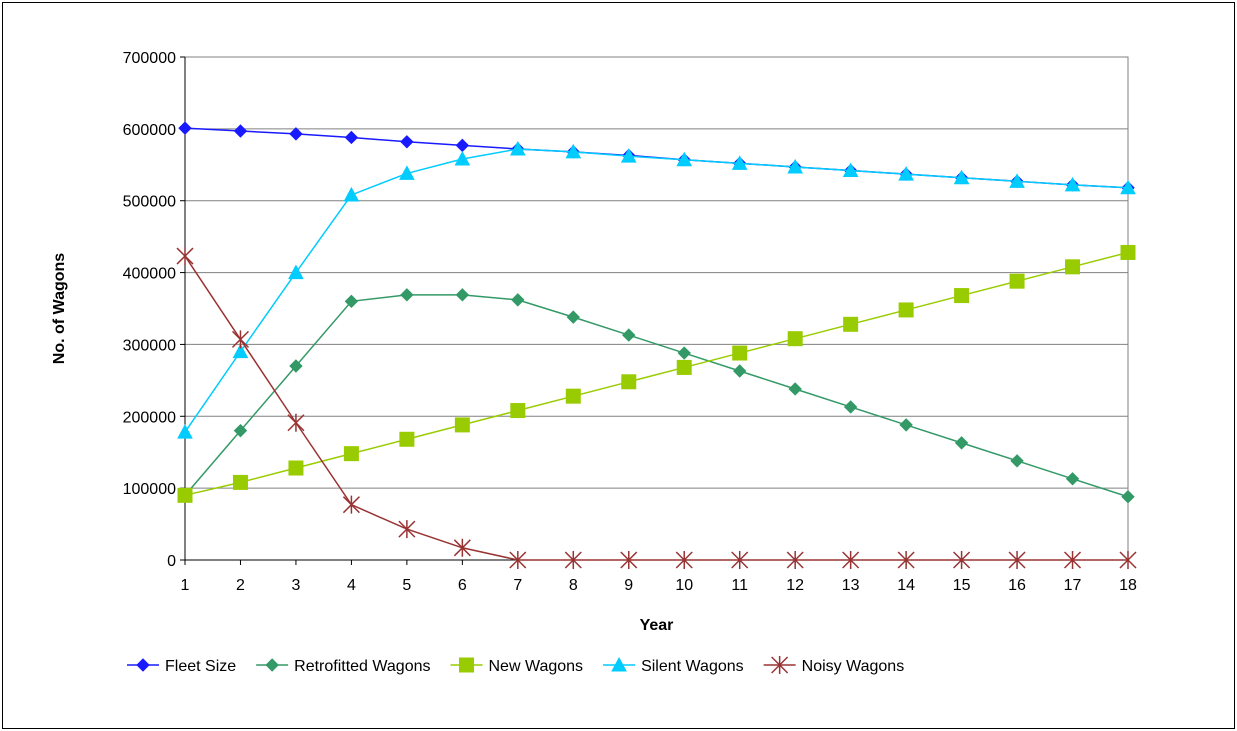 The width and height of the screenshot is (1237, 731). Describe the element at coordinates (1128, 585) in the screenshot. I see `x-tick-label: 18` at that location.